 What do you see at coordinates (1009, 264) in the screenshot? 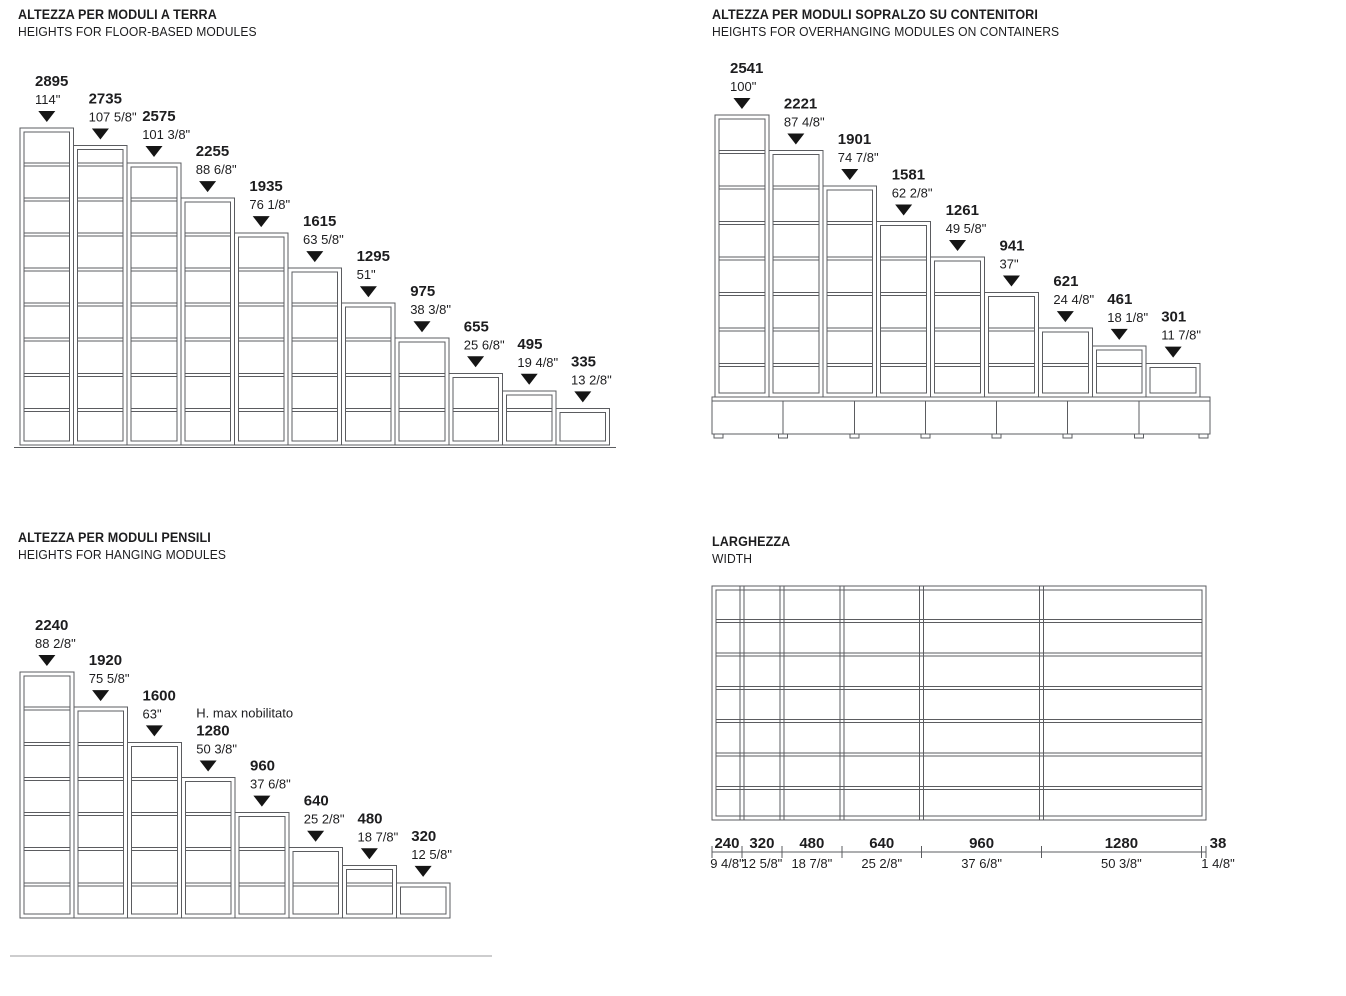
I see `height-inch-label: 37"` at bounding box center [1009, 264].